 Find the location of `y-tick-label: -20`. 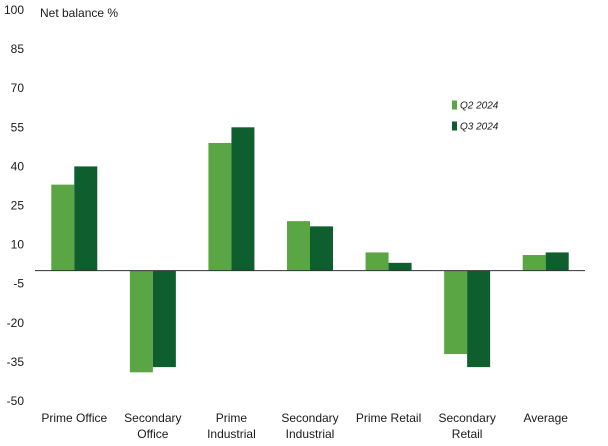

y-tick-label: -20 is located at coordinates (16, 323).